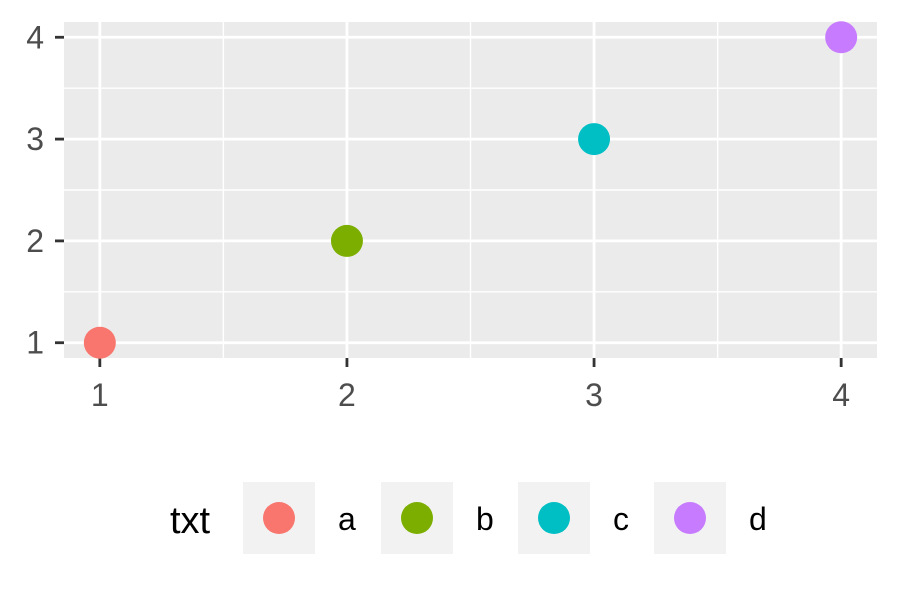 Image resolution: width=900 pixels, height=600 pixels. Describe the element at coordinates (347, 395) in the screenshot. I see `x-tick-label: 2` at that location.